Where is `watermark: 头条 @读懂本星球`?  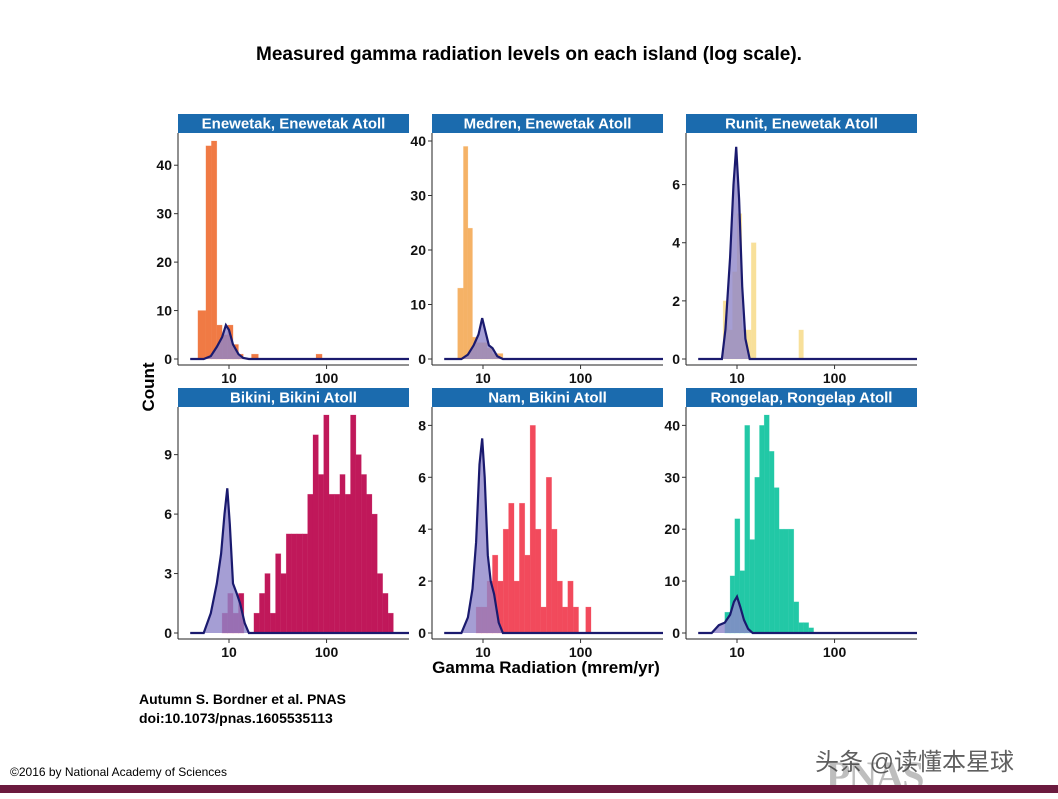
watermark: 头条 @读懂本星球 is located at coordinates (915, 762).